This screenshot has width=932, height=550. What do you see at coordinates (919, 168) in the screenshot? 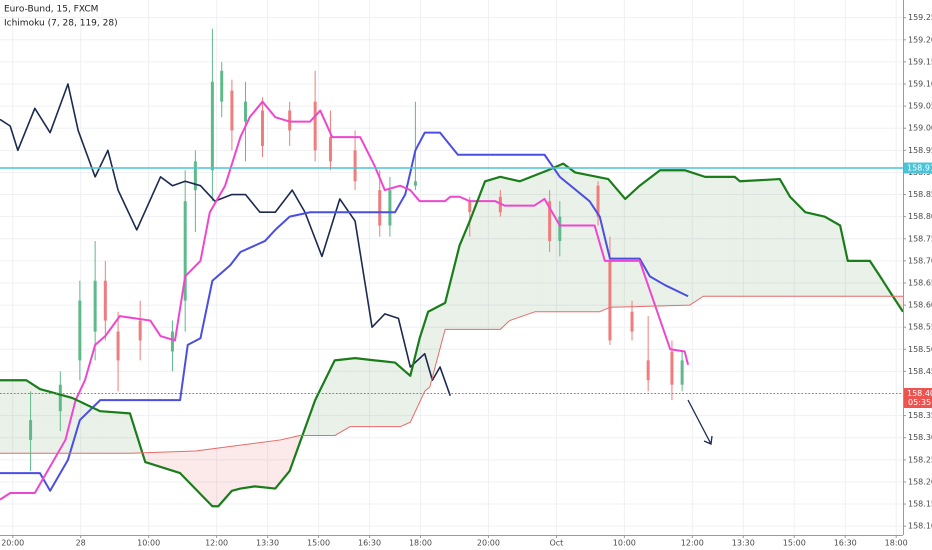
I see `price-label: 158.91` at bounding box center [919, 168].